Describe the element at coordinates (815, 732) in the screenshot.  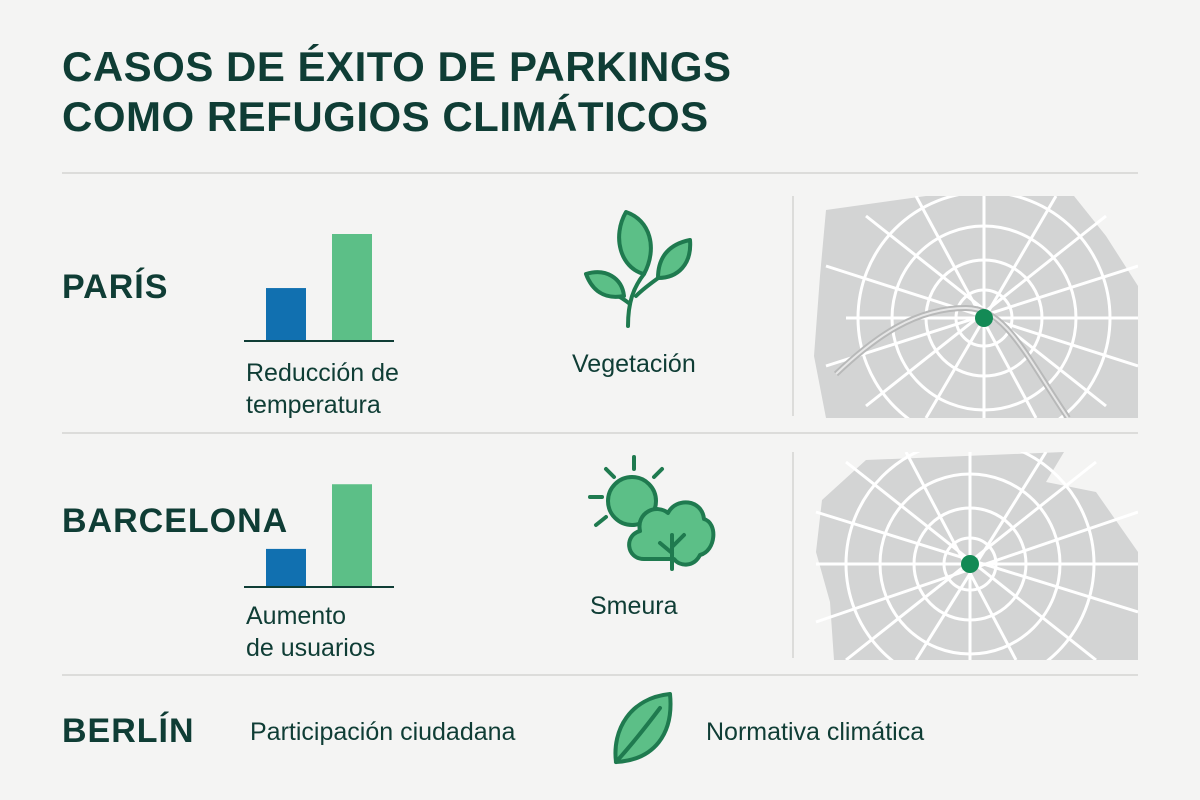
I see `berlin-regulation-label: Normativa climática` at that location.